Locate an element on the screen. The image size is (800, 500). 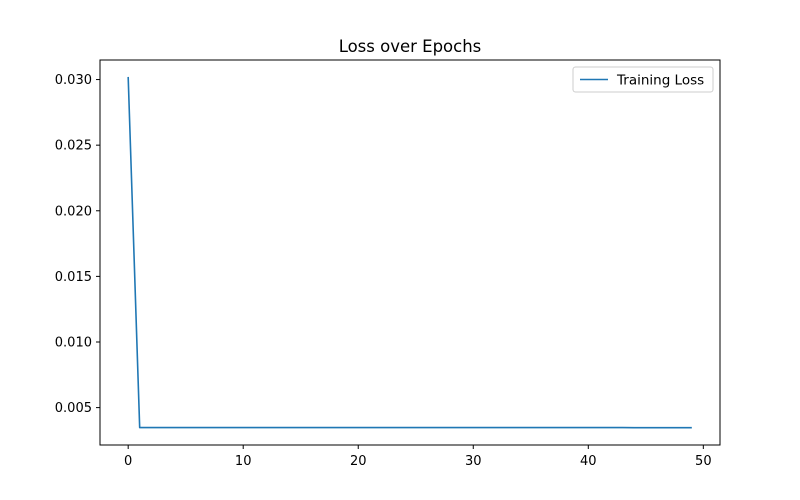
y-tick-label: 0.005 is located at coordinates (73, 408).